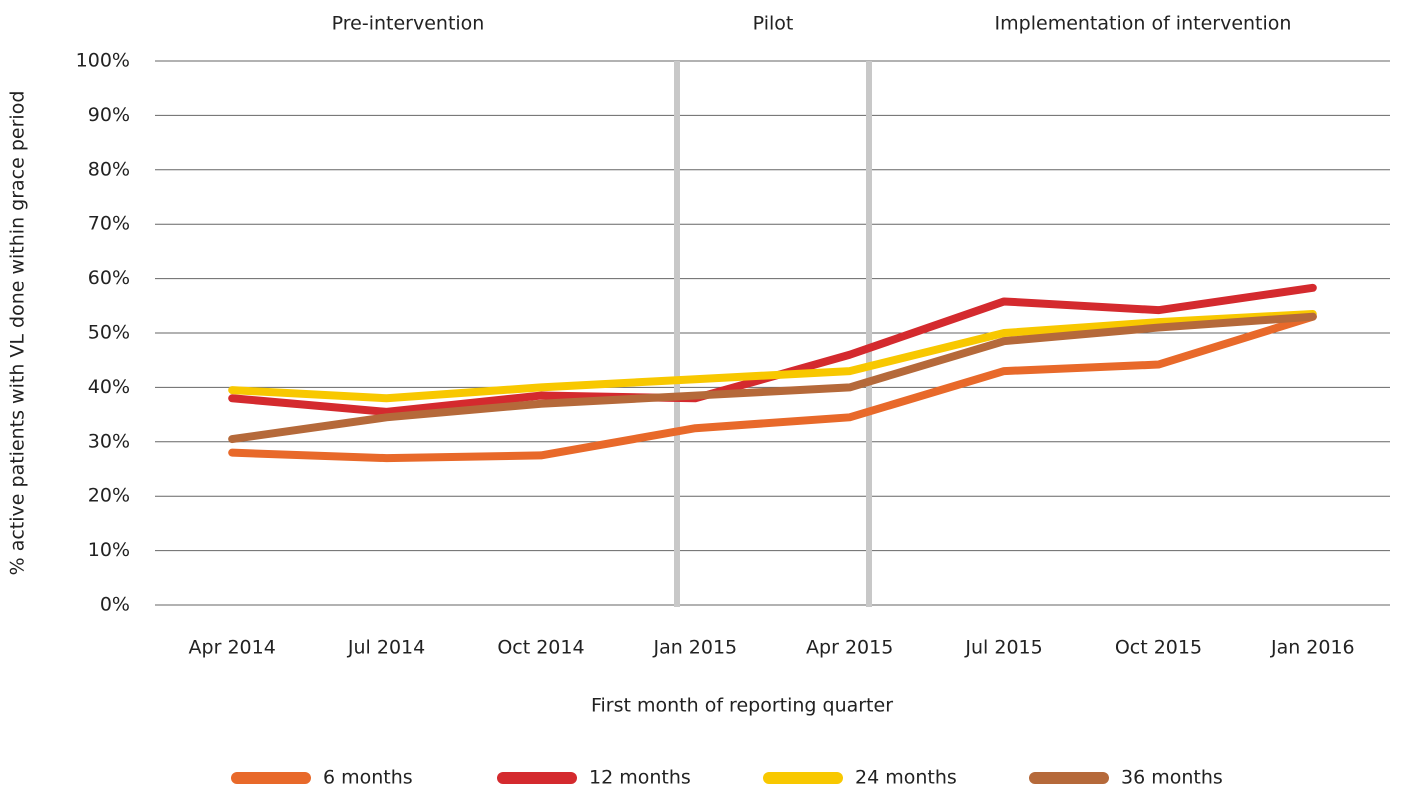  I want to click on y-tick-label: 50%, so click(109, 333).